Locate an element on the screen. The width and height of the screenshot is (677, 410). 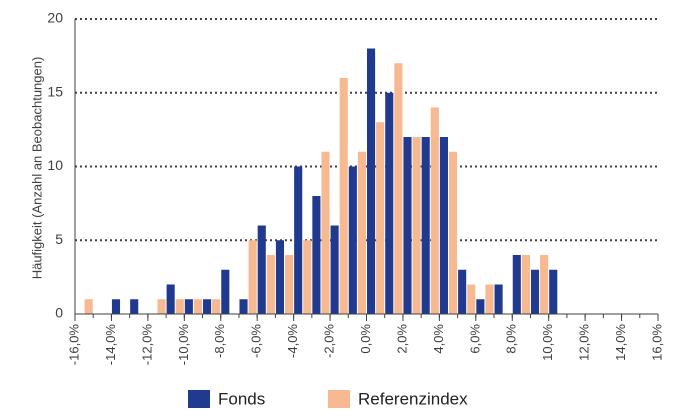
x-tick-label: -8,0% is located at coordinates (219, 341).